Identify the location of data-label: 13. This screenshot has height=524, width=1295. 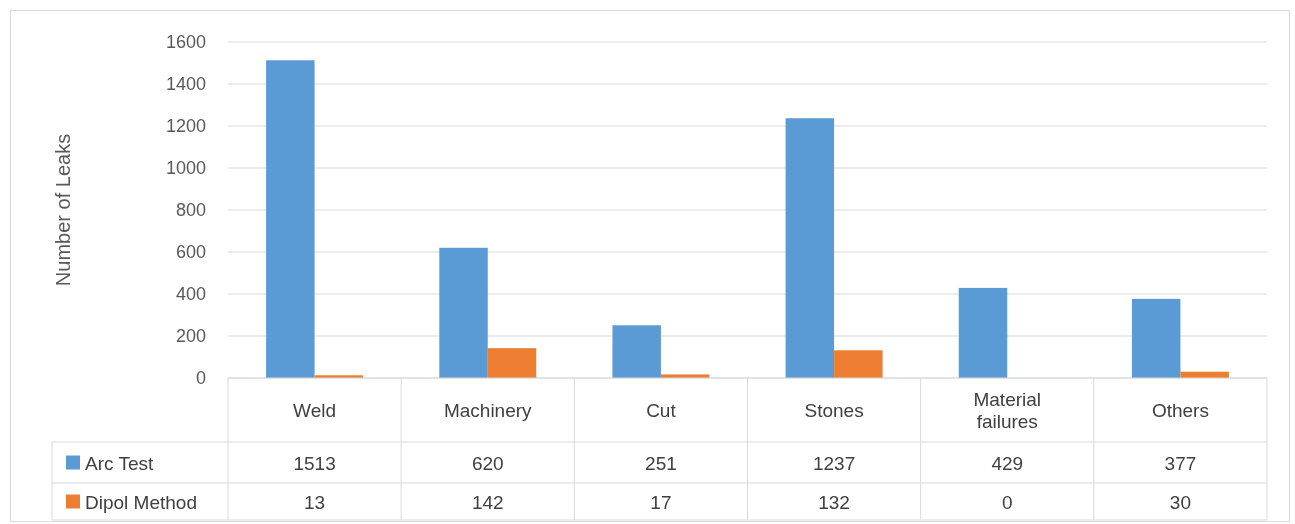
(315, 502).